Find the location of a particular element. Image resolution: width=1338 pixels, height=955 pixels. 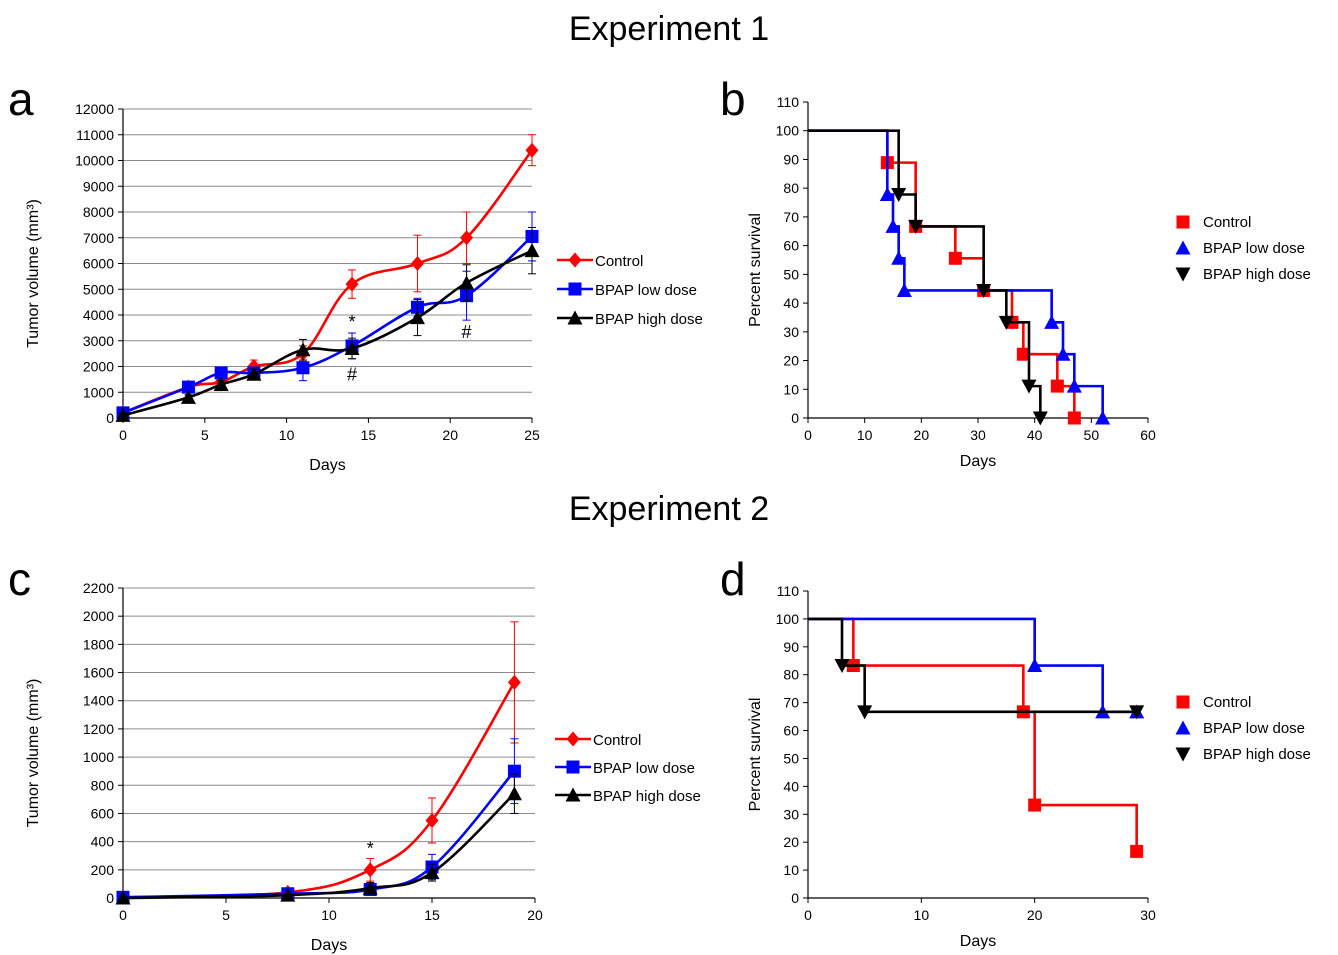

y-tick-label: 100 is located at coordinates (788, 619).